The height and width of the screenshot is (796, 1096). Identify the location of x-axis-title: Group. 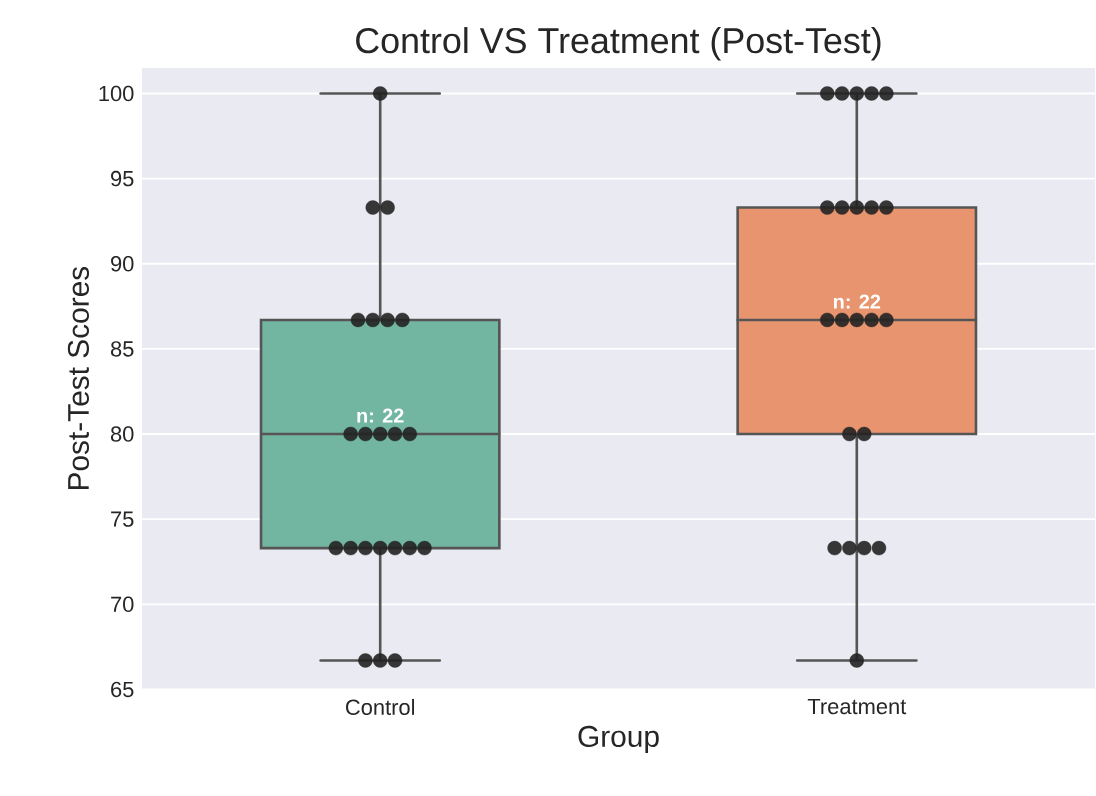
(618, 739).